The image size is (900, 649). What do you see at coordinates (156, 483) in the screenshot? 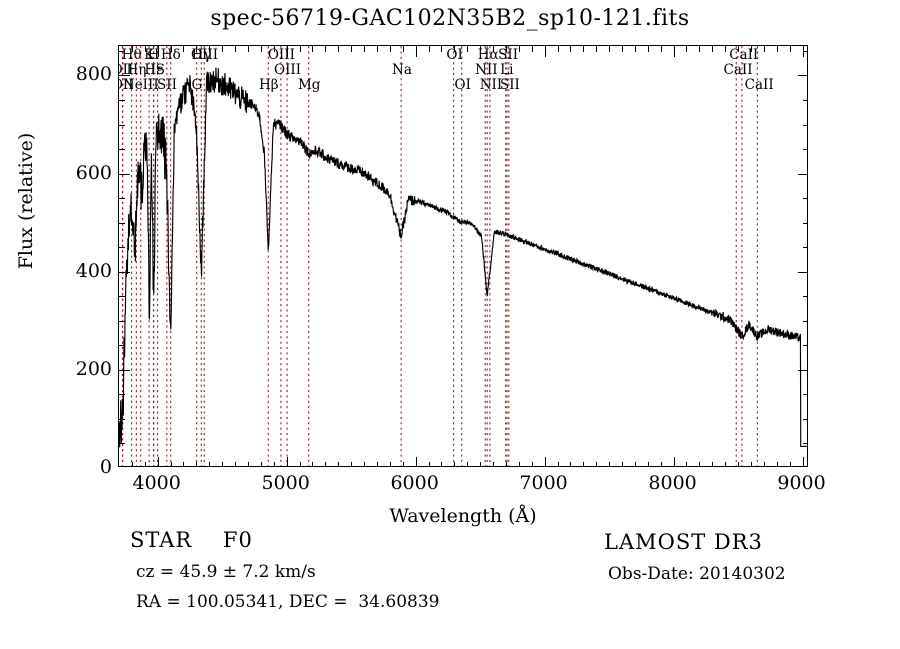
I see `x-tick-label: 4000` at bounding box center [156, 483].